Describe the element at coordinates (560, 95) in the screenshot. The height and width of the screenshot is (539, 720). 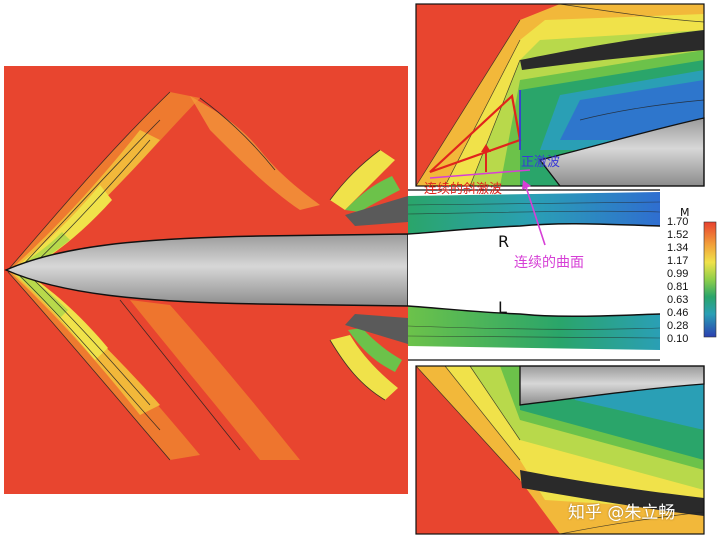
I see `upper-zoom-panel` at that location.